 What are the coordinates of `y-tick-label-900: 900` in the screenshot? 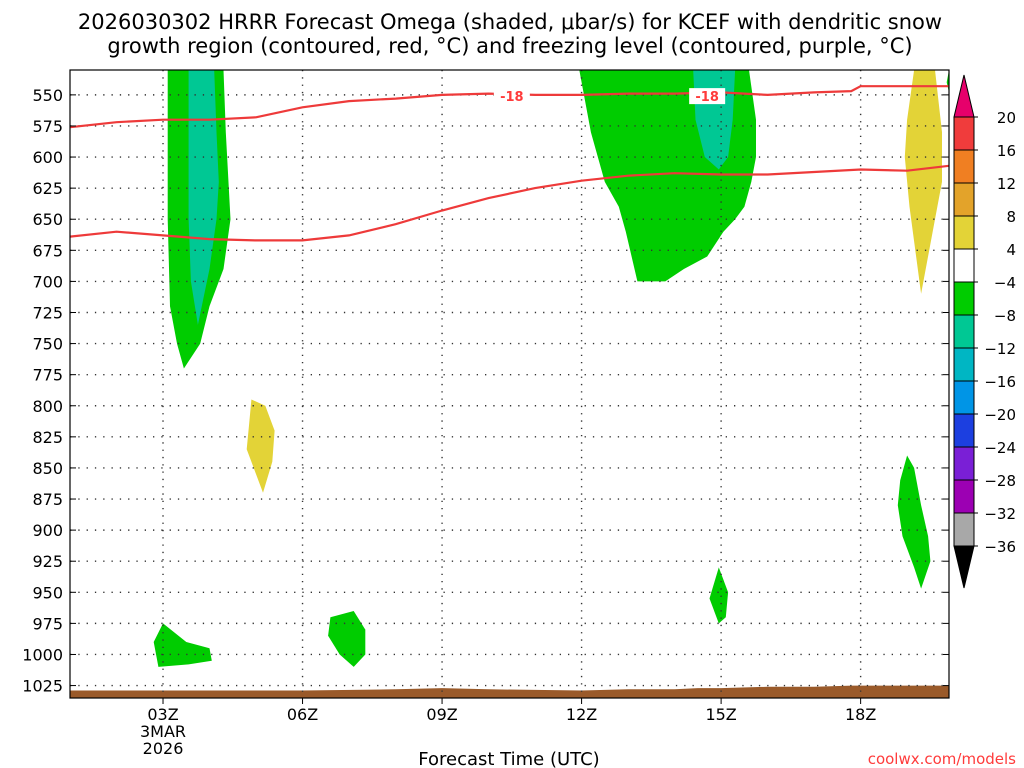 It's located at (47, 530).